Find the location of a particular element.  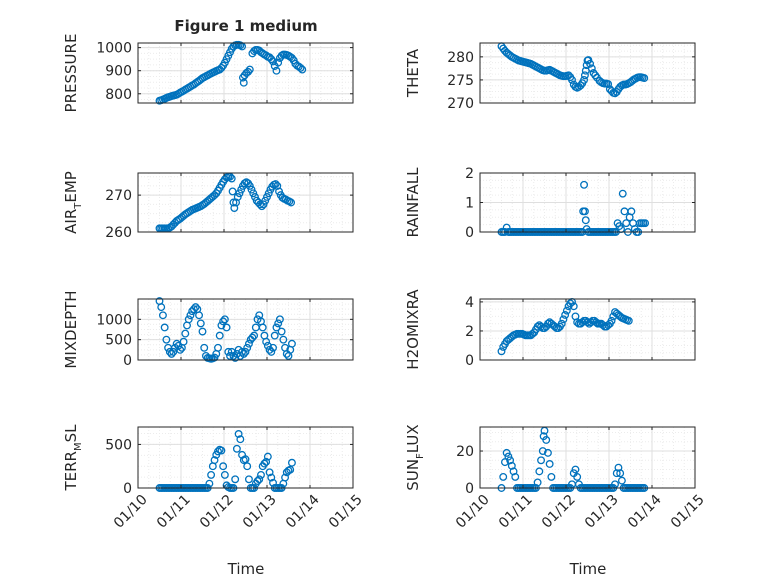

y-tick-label: 260 is located at coordinates (118, 233).